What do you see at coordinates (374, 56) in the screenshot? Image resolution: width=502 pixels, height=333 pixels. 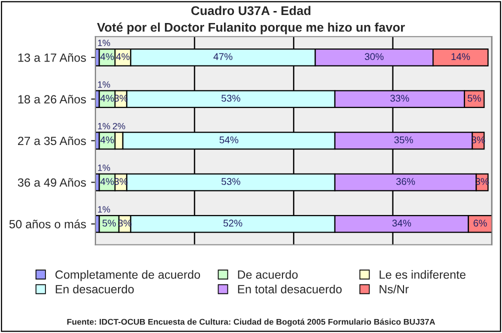 I see `data-label: 30%` at bounding box center [374, 56].